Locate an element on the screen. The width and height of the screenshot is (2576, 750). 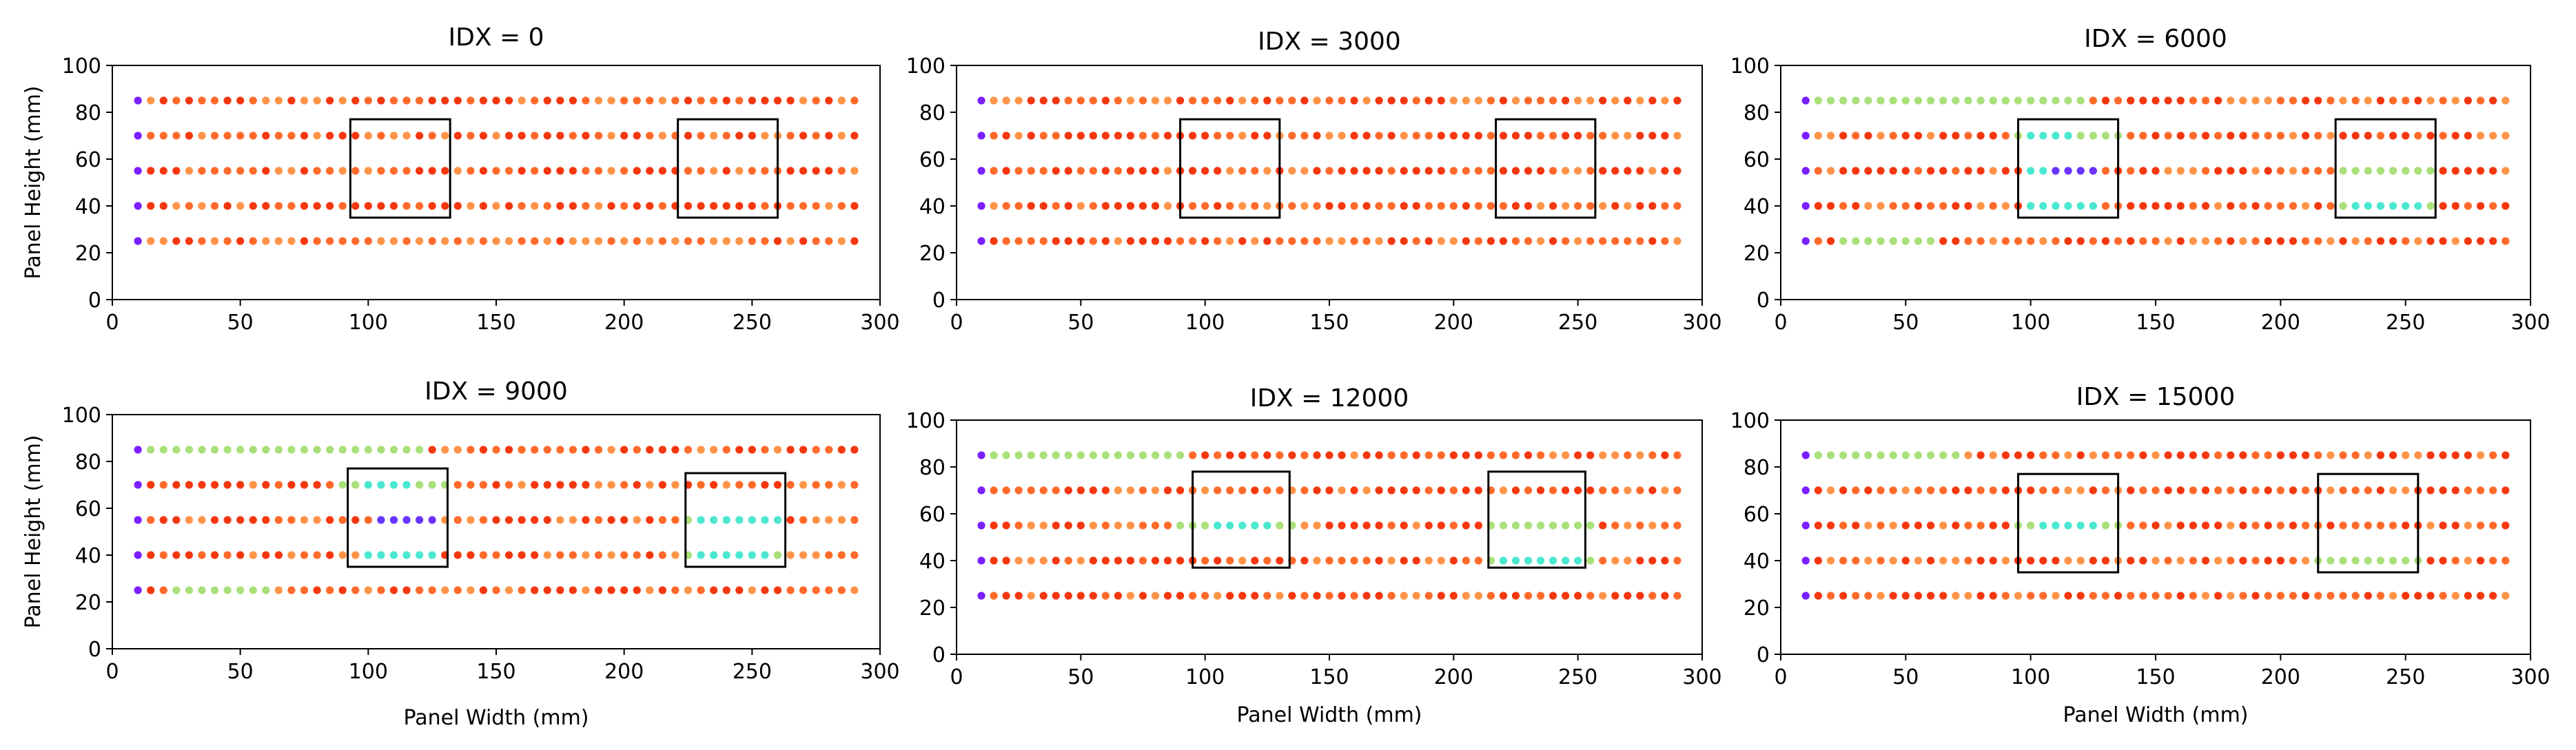
panel-title: IDX = 15000 is located at coordinates (2156, 397).